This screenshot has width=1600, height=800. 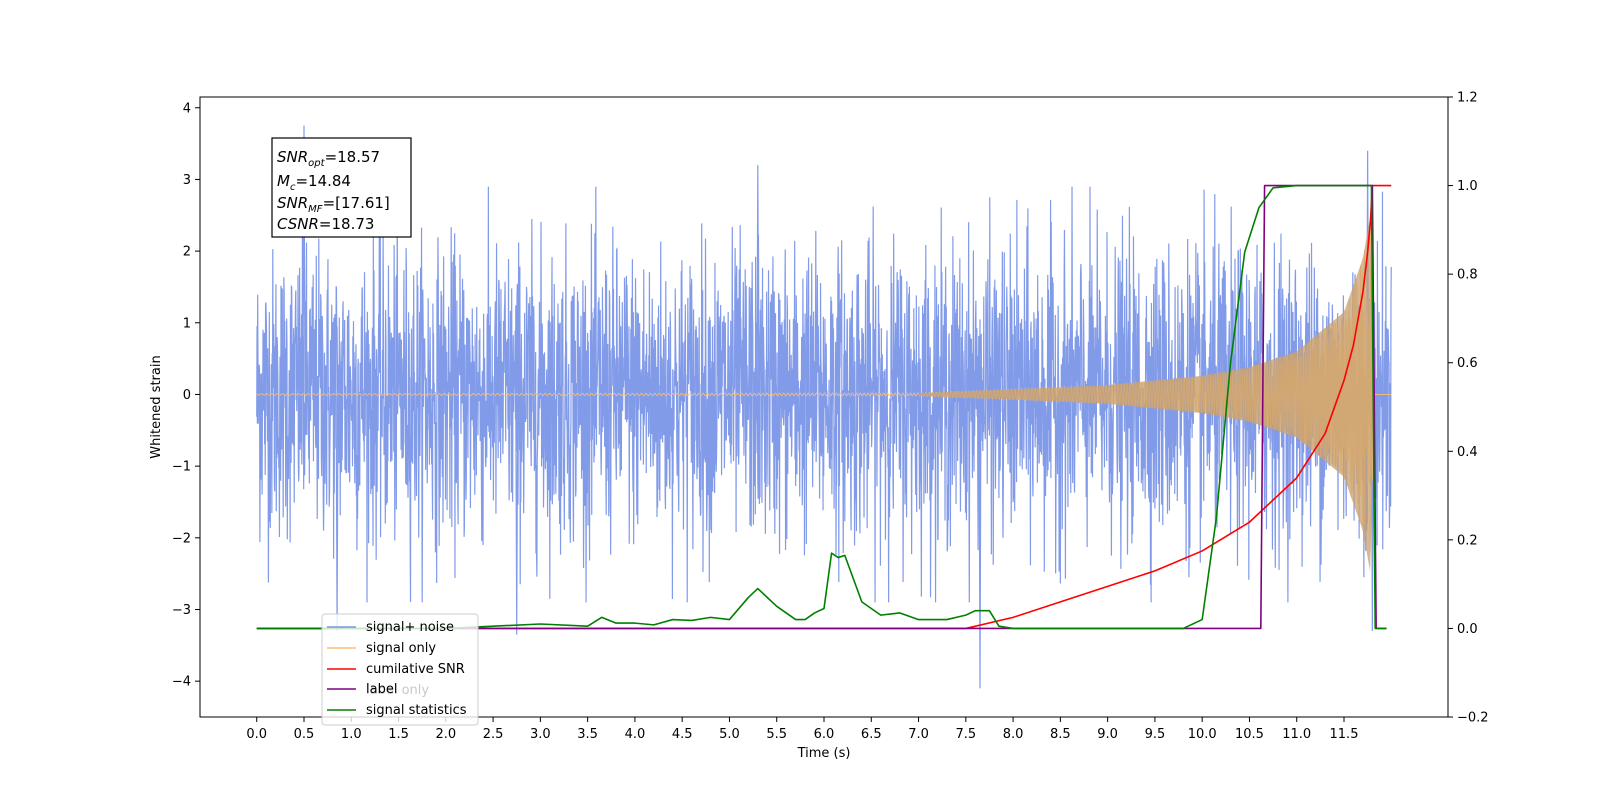 What do you see at coordinates (181, 467) in the screenshot?
I see `y-tick-label: −1` at bounding box center [181, 467].